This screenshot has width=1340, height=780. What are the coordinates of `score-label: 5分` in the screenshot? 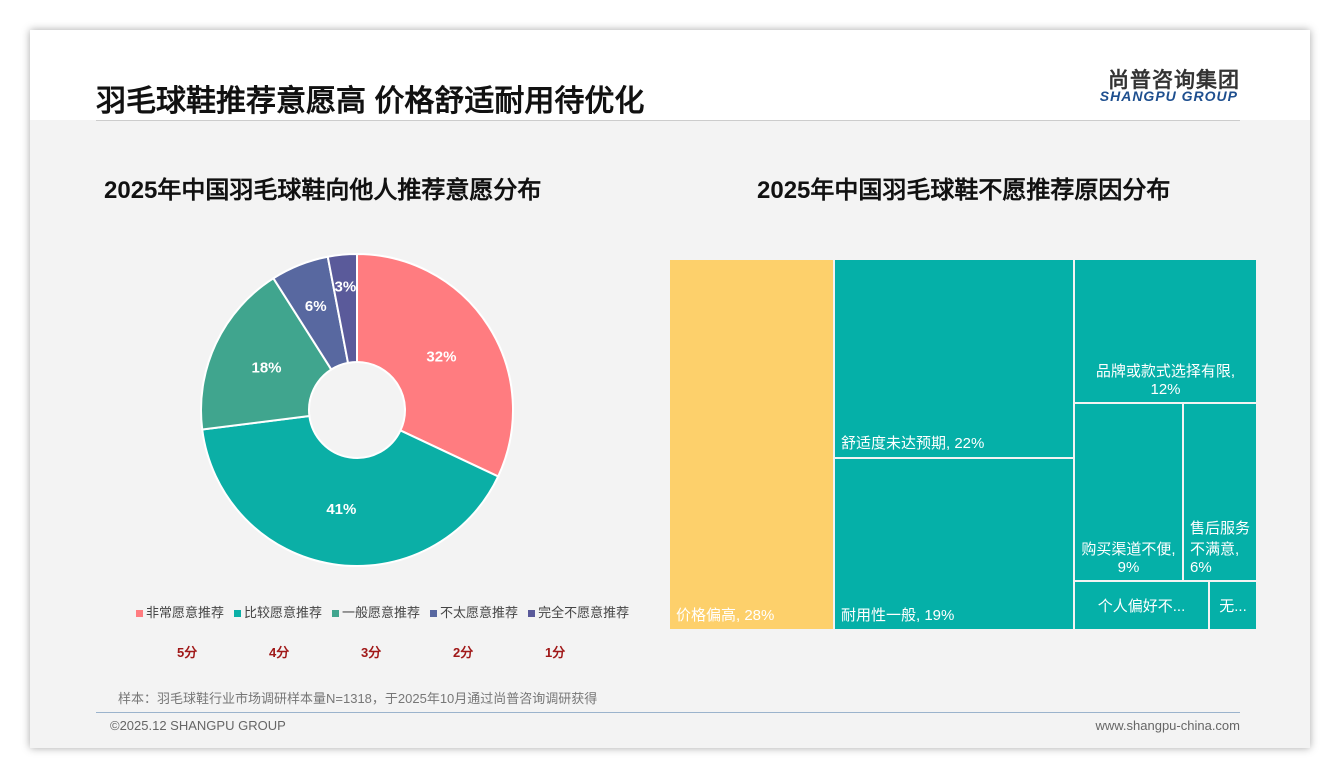 It's located at (187, 652).